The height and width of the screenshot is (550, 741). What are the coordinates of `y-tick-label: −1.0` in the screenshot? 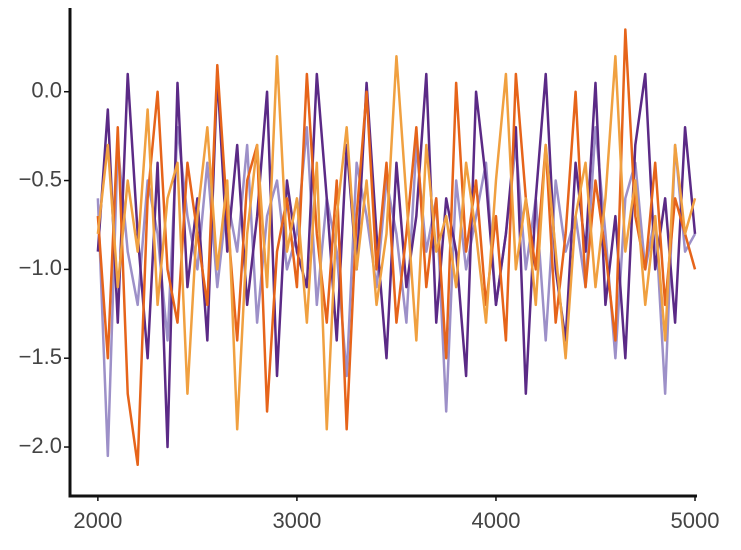 It's located at (40, 267).